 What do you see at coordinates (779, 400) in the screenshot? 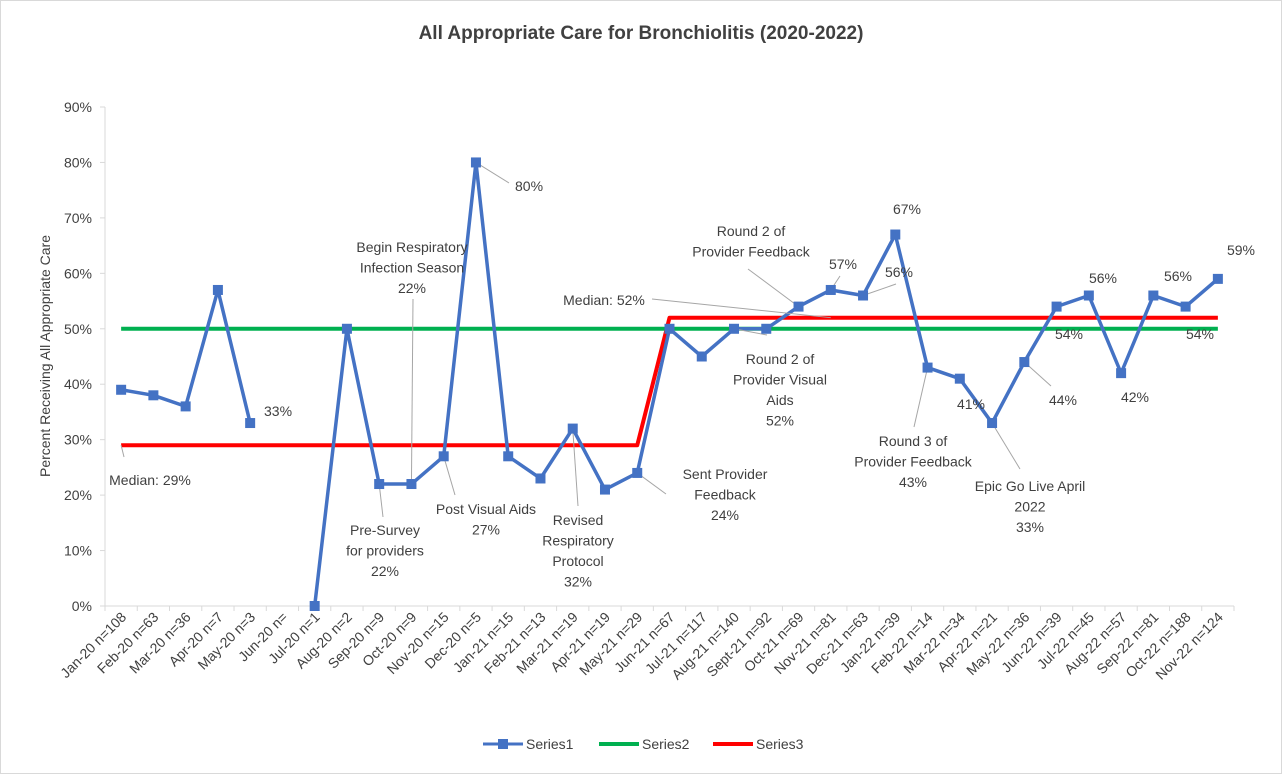
I see `data-label-line: Aids` at bounding box center [779, 400].